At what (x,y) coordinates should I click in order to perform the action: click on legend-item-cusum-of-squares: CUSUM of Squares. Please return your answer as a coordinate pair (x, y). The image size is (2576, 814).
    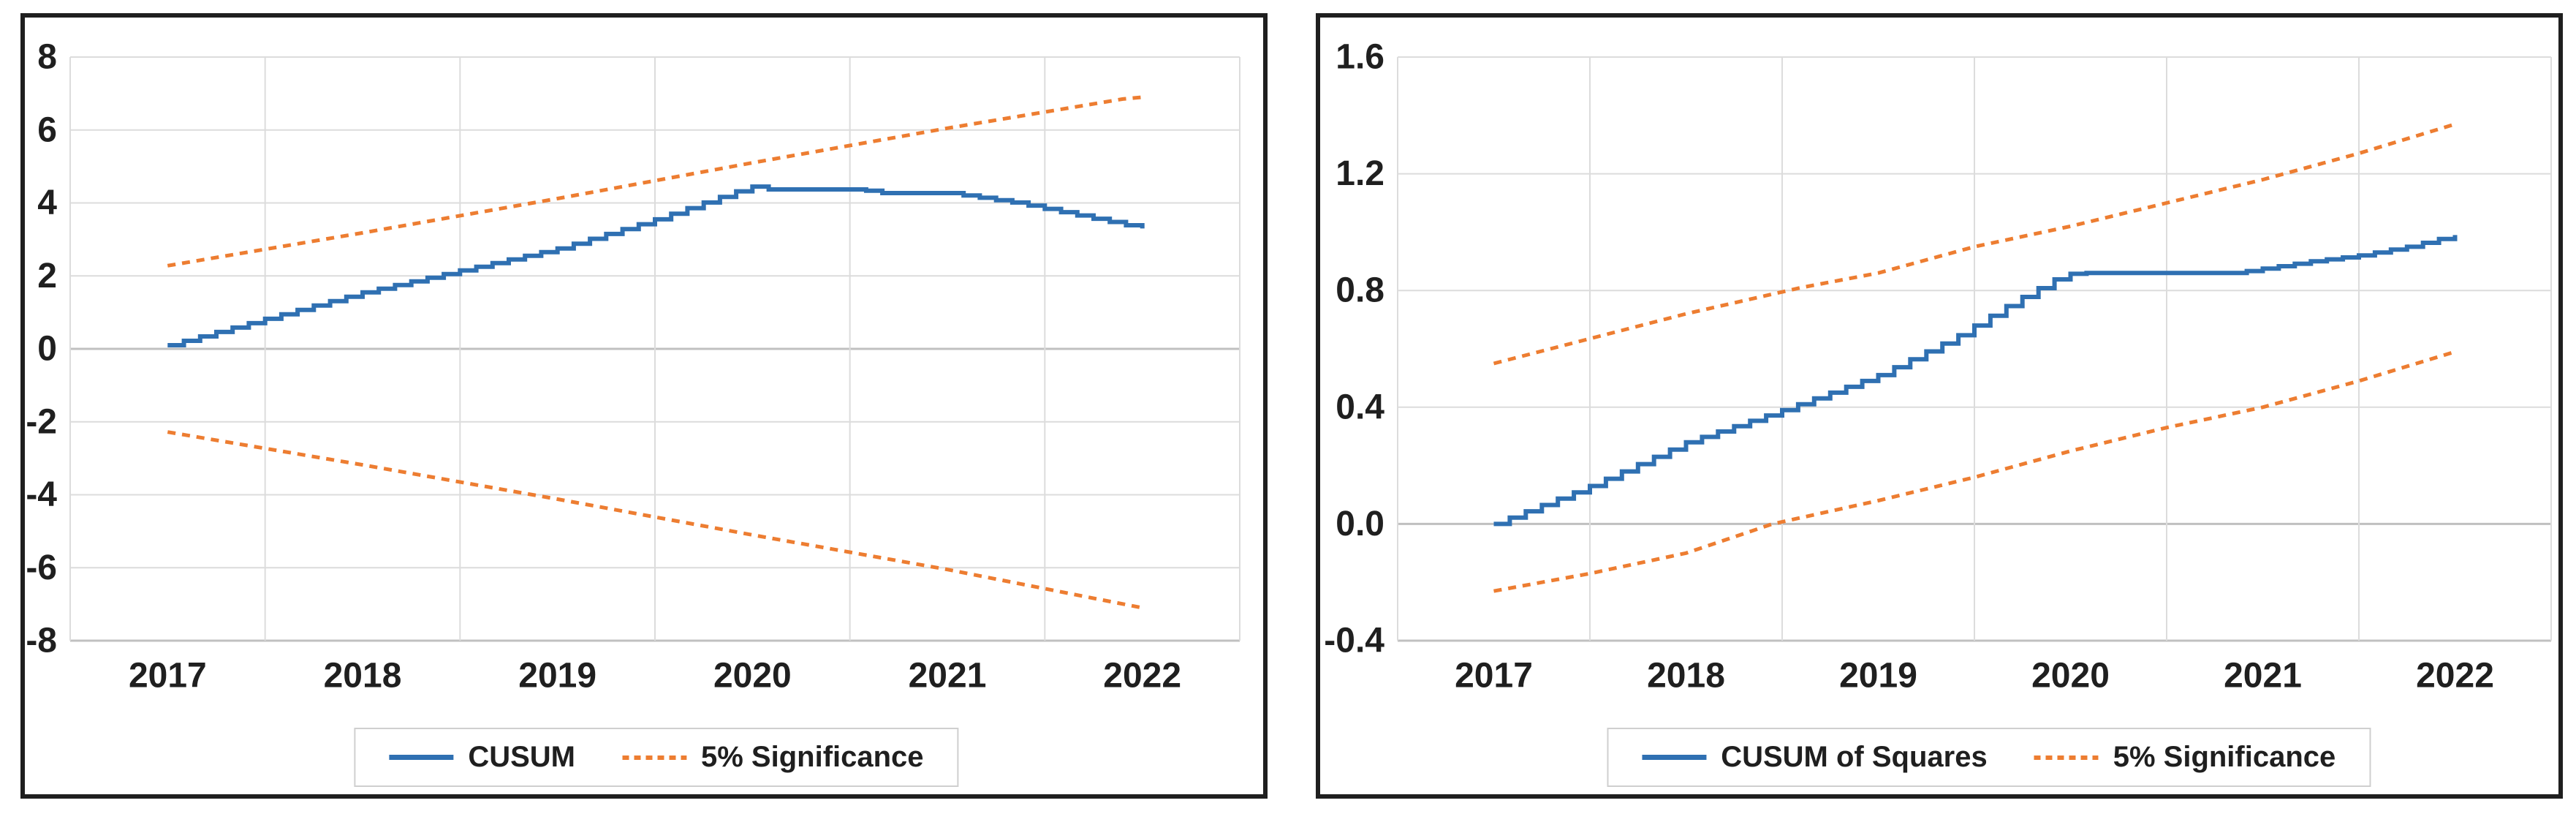
    Looking at the image, I should click on (1815, 757).